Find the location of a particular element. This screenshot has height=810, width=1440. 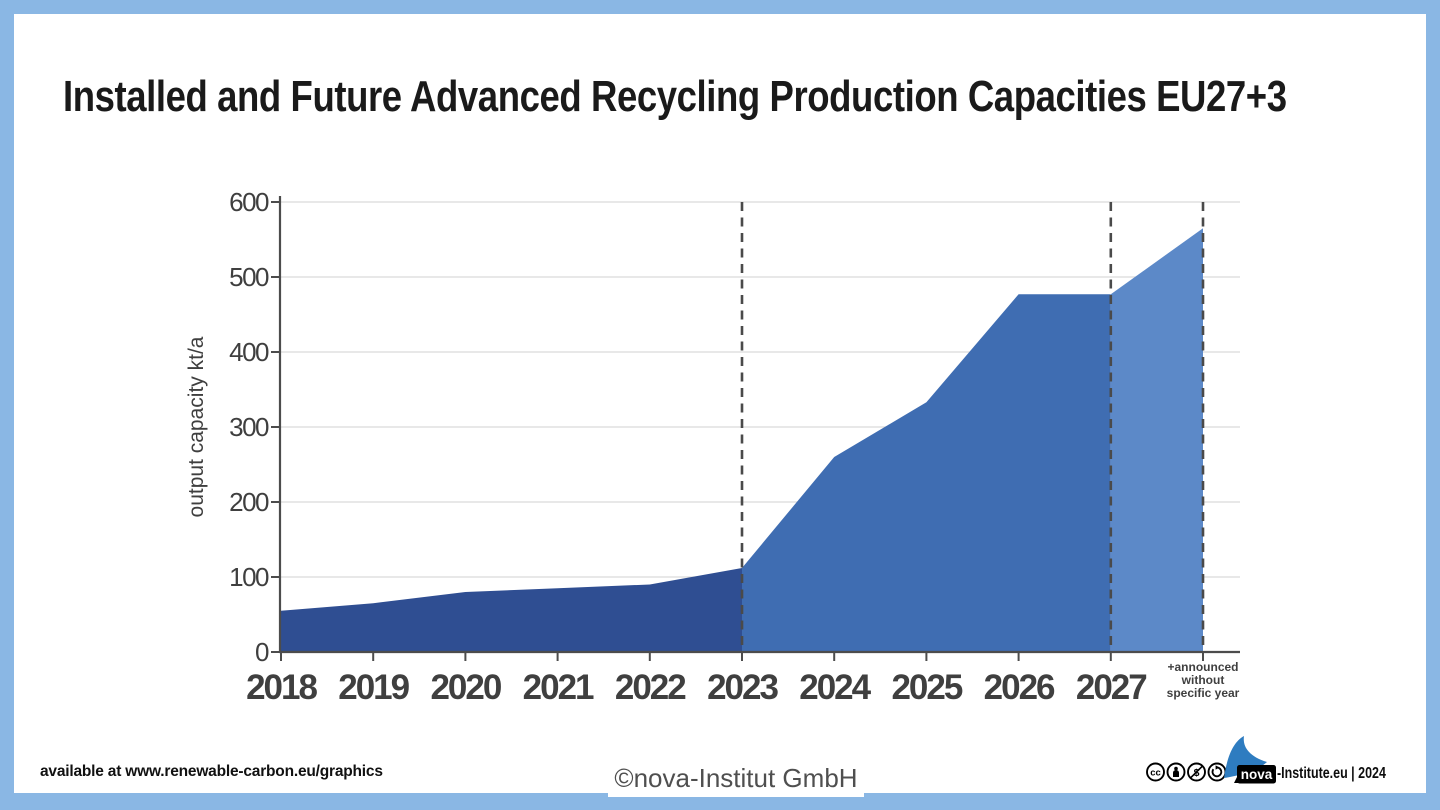

x-tick-label: 2023 is located at coordinates (742, 687).